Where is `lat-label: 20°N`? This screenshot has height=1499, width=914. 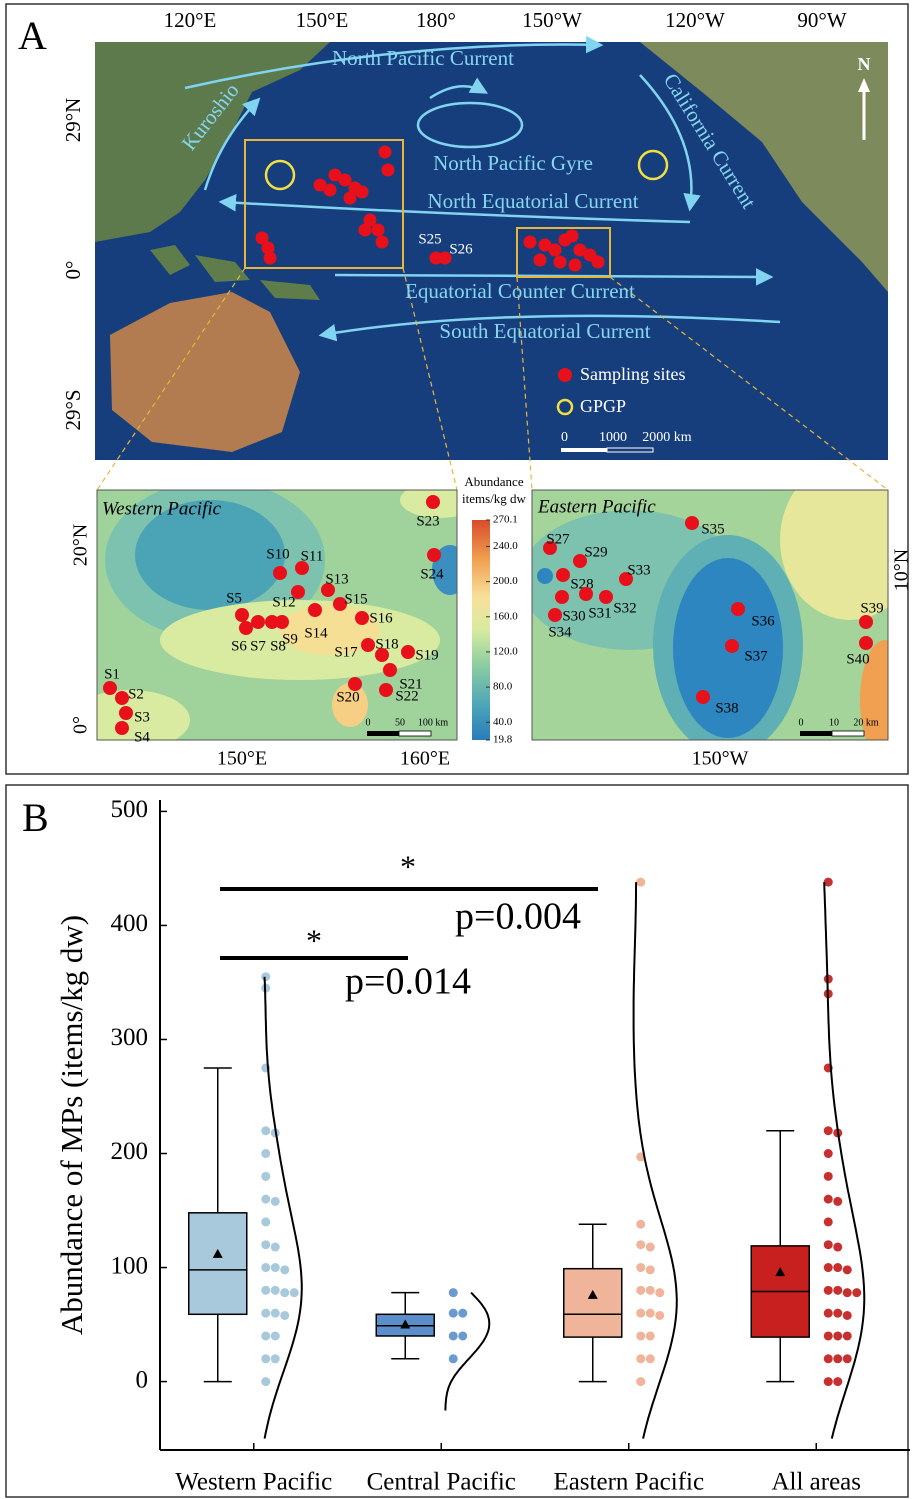 lat-label: 20°N is located at coordinates (81, 545).